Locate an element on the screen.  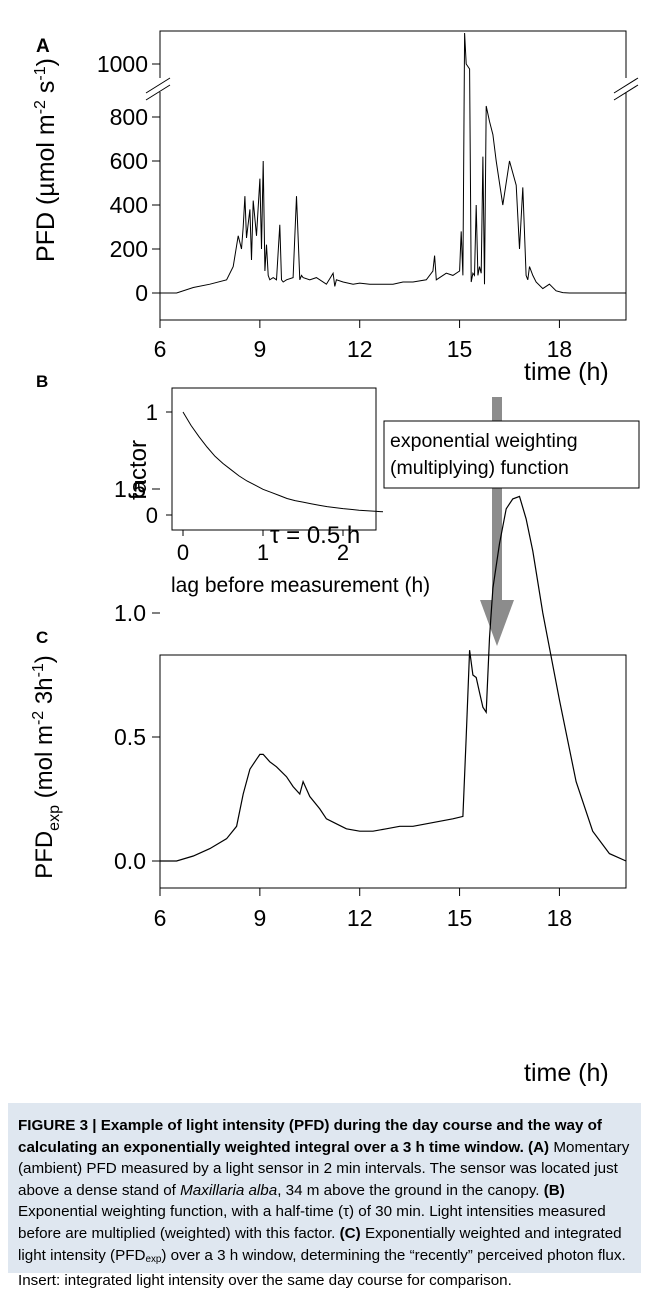
panel-a-x-tick-label: 12 is located at coordinates (360, 349).